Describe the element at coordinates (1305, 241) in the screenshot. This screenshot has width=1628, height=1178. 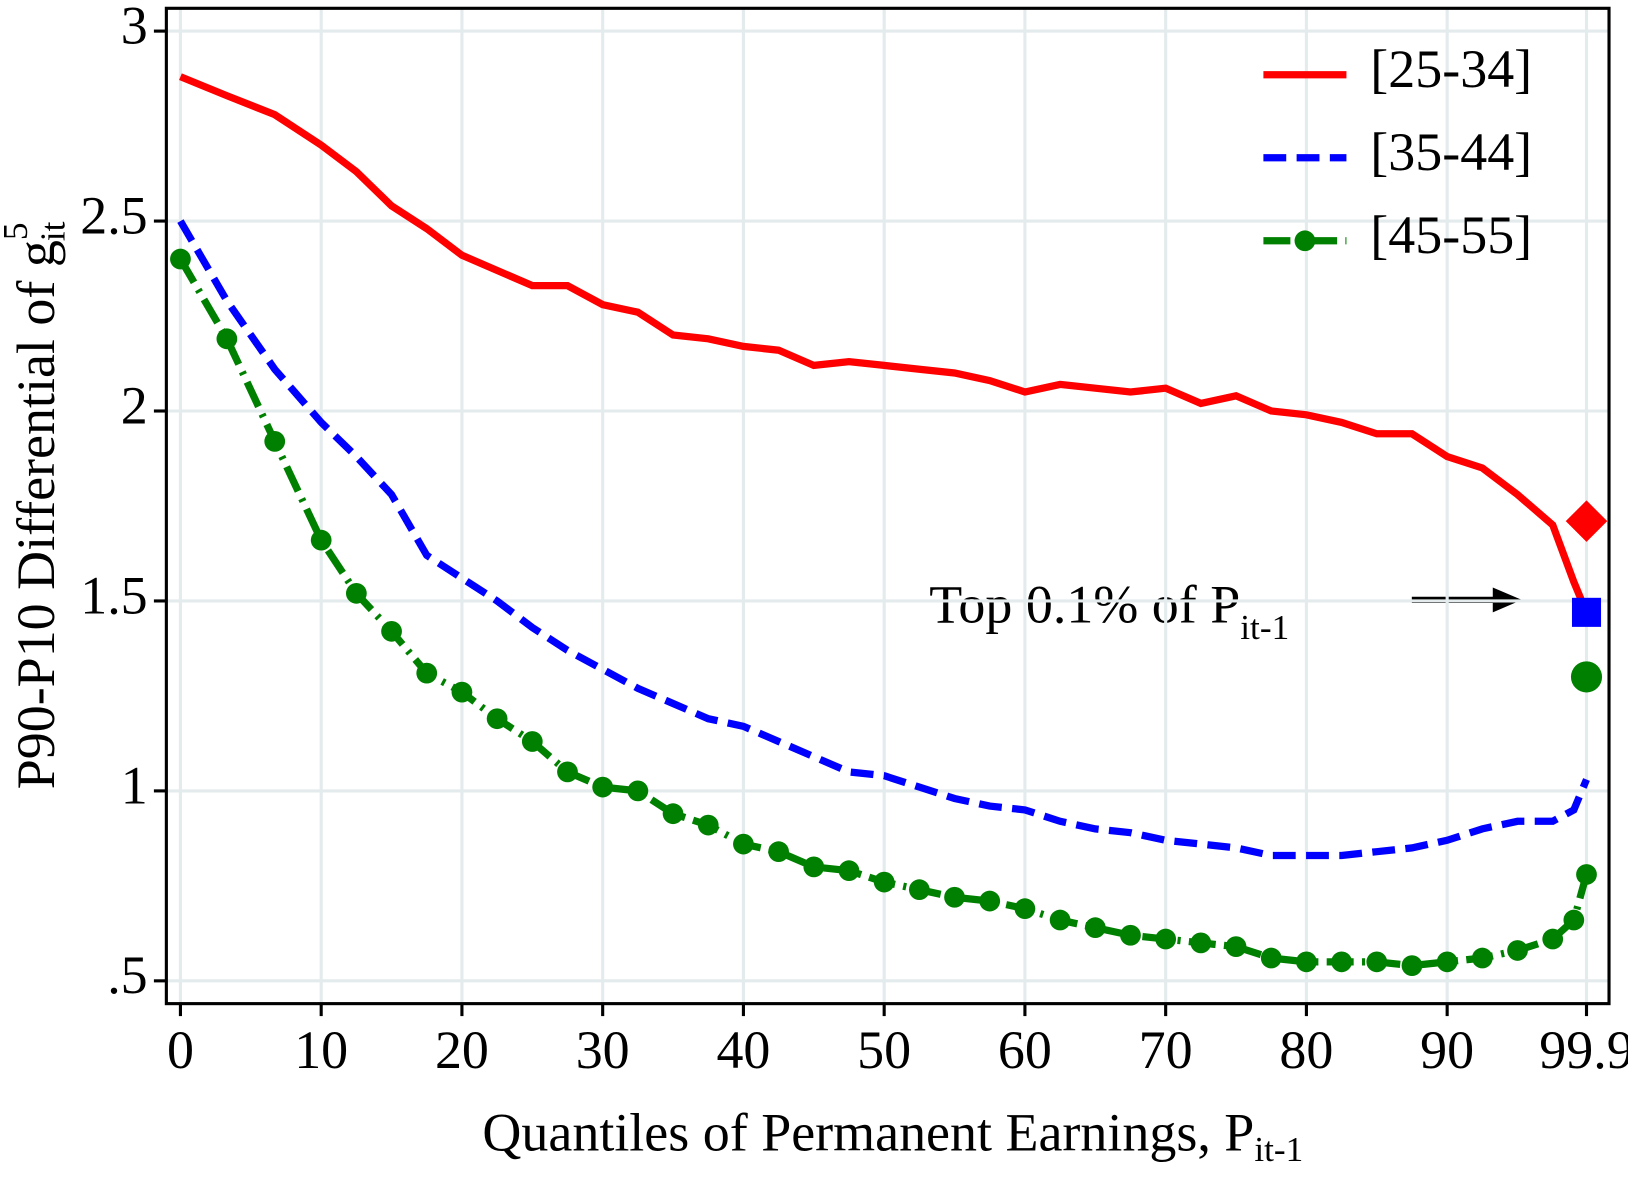
I see `legend-marker` at that location.